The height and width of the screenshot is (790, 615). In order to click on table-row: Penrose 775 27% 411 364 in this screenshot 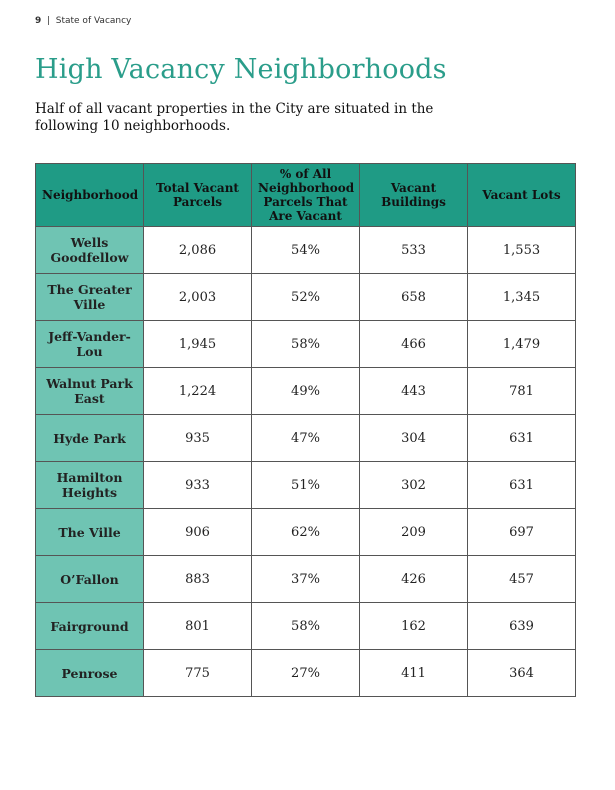, I will do `click(305, 673)`.